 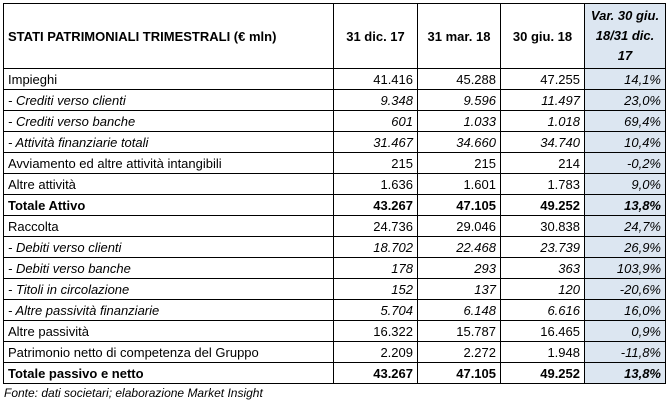 I want to click on cell-value: 34.660, so click(x=459, y=142).